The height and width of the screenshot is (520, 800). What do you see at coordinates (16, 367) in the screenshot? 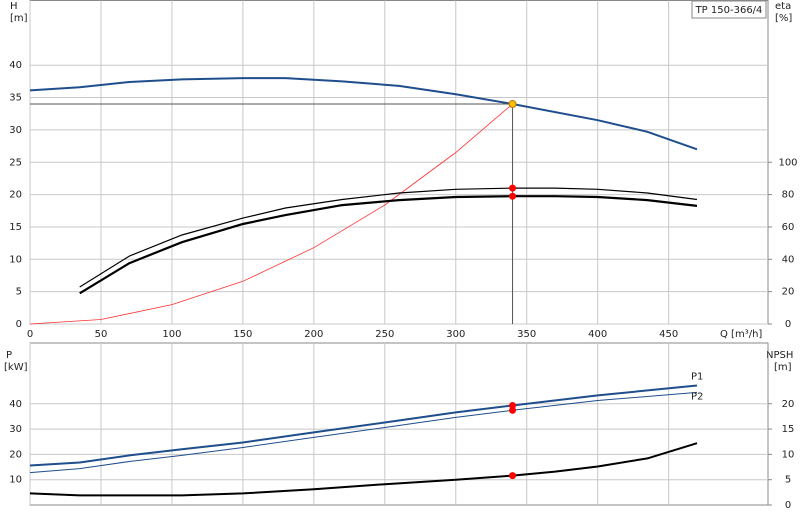
I see `p-axis-unit: [kW]` at bounding box center [16, 367].